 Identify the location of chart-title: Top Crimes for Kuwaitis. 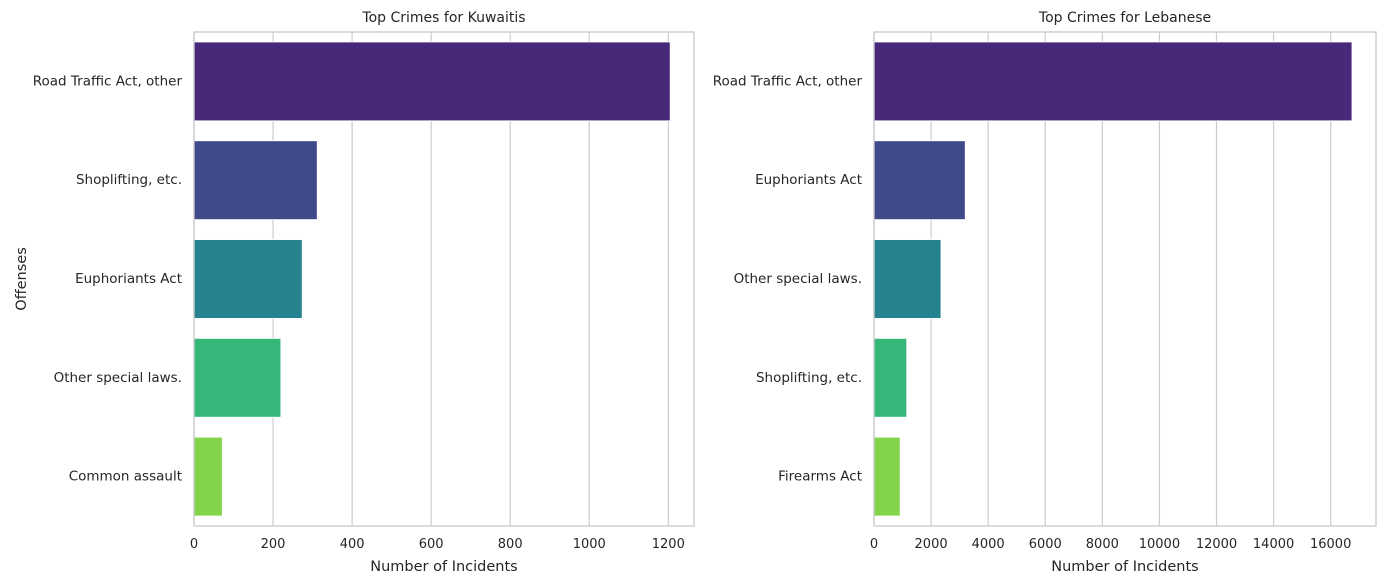
(443, 18).